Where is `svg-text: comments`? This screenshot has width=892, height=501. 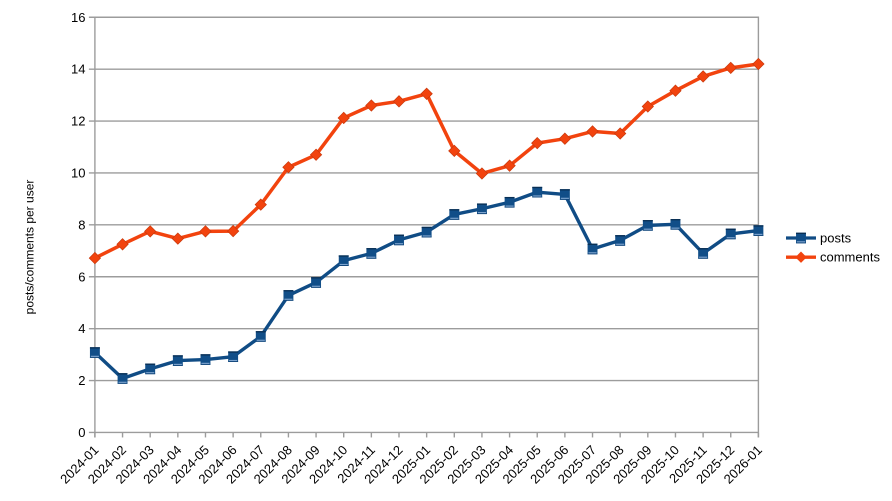 svg-text: comments is located at coordinates (850, 257).